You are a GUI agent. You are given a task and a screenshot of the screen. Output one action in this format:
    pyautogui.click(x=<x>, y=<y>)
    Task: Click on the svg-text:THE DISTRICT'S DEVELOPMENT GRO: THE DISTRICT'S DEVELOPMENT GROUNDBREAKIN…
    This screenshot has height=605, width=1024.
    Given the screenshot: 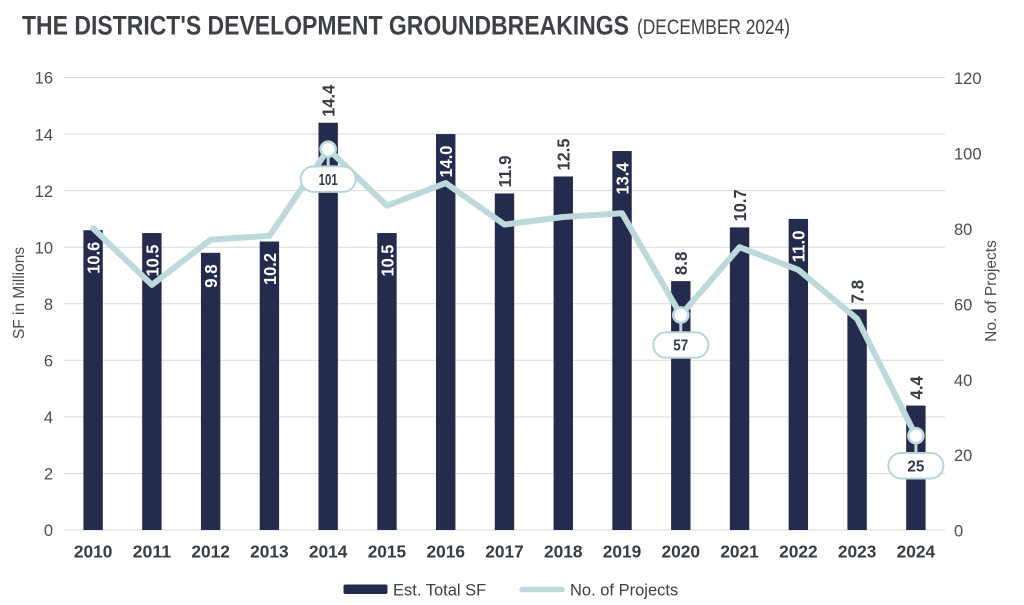 What is the action you would take?
    pyautogui.click(x=325, y=26)
    